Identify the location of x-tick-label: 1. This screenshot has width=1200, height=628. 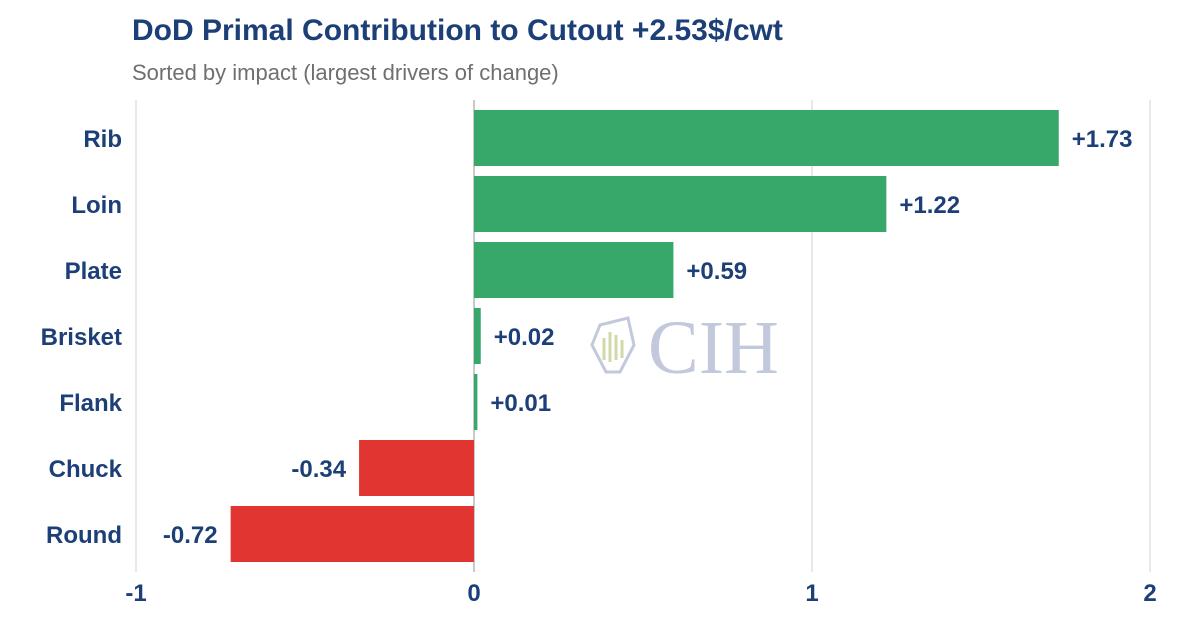
(811, 593).